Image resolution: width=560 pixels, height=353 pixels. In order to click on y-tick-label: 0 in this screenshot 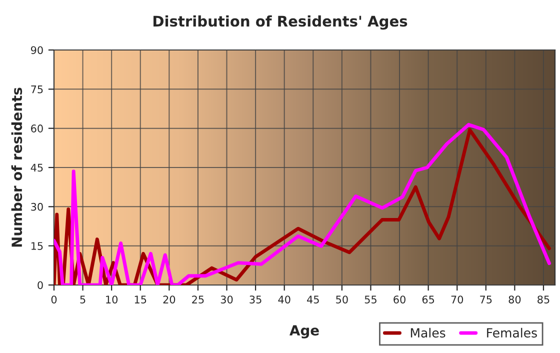, I will do `click(40, 285)`.